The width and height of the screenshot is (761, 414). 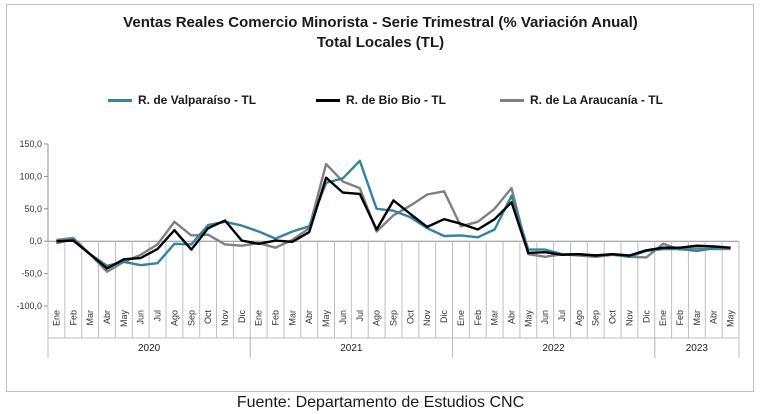 I want to click on legend-swatch-araucania, so click(x=512, y=100).